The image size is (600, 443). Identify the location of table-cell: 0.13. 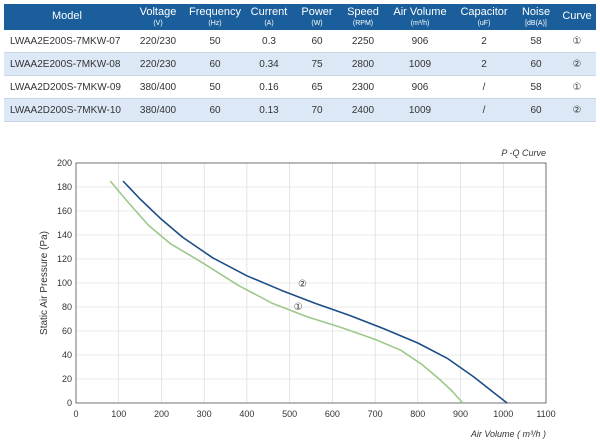
(269, 110).